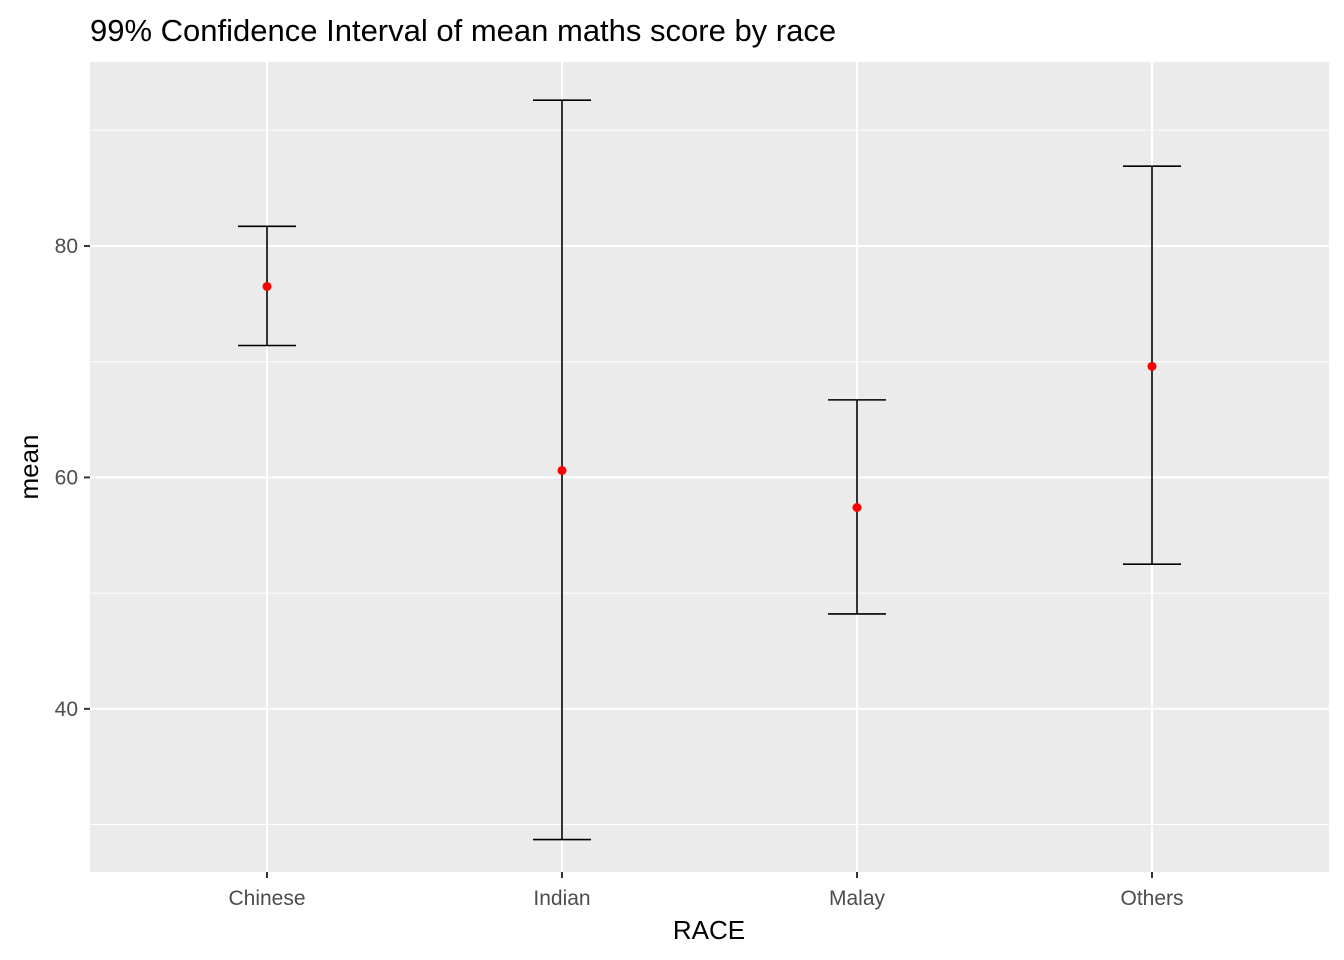 The height and width of the screenshot is (960, 1344). What do you see at coordinates (1151, 898) in the screenshot?
I see `x-tick-label: Others` at bounding box center [1151, 898].